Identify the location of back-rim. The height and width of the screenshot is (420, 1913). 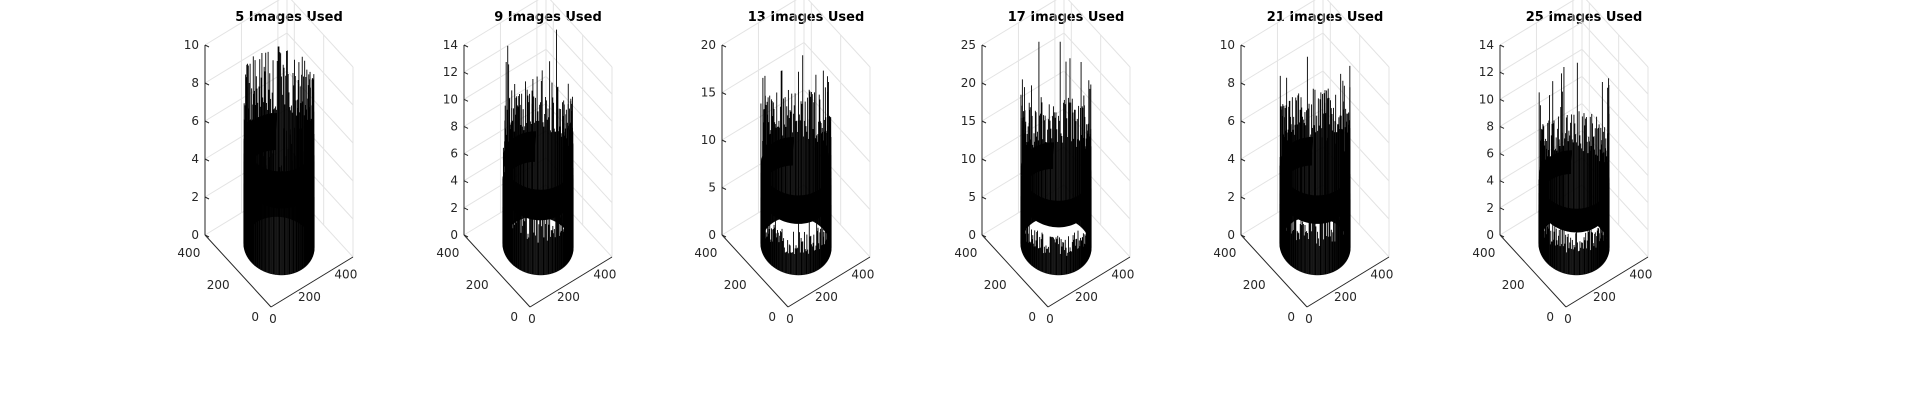
(1055, 185).